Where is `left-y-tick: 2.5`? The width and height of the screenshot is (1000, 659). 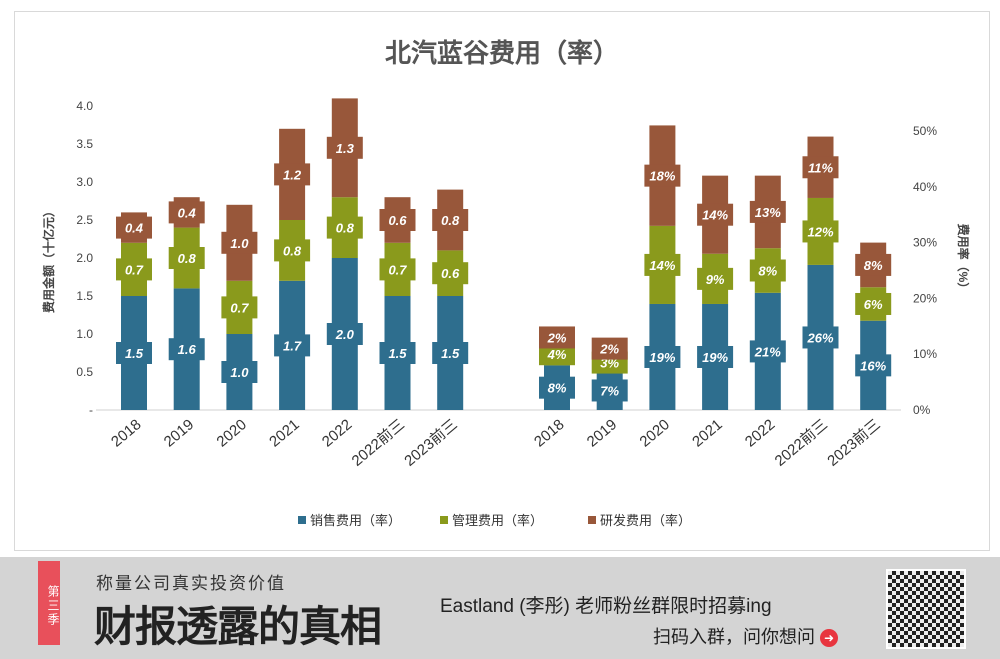
left-y-tick: 2.5 is located at coordinates (84, 220).